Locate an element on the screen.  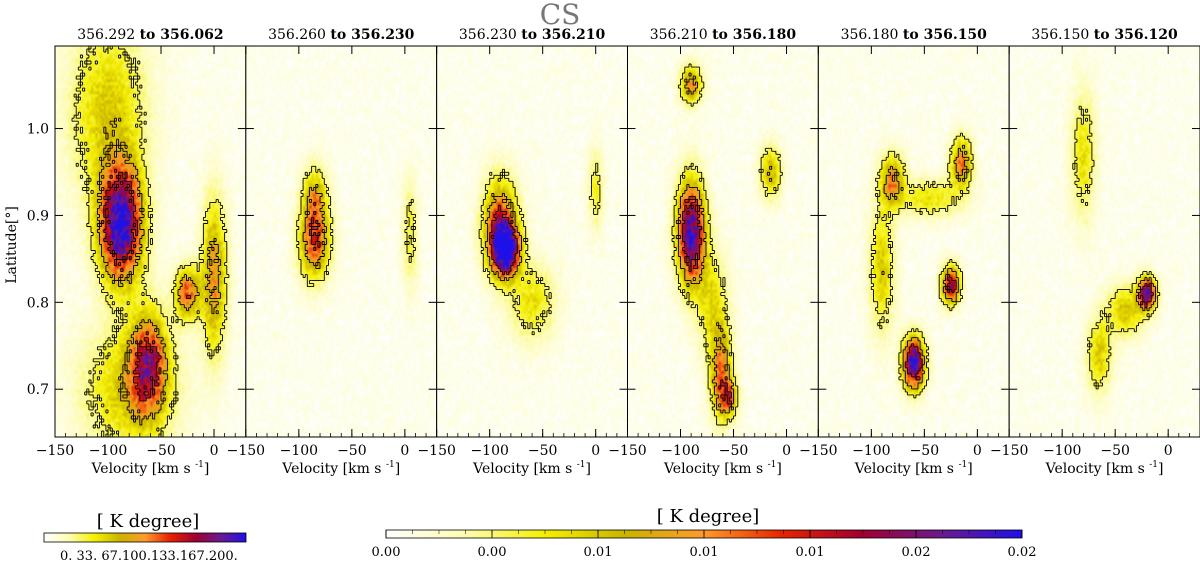
panel-label-from: 356.230 is located at coordinates (490, 35).